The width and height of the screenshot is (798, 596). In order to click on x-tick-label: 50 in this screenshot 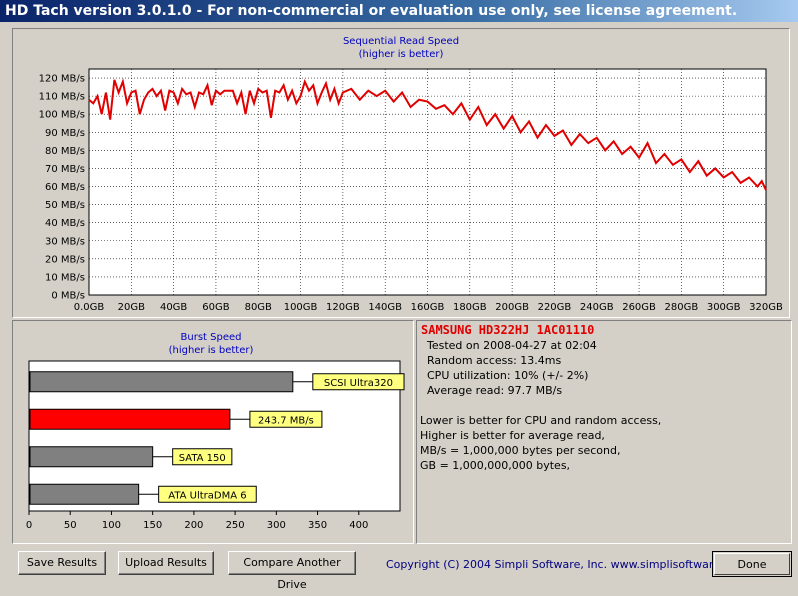, I will do `click(70, 525)`.